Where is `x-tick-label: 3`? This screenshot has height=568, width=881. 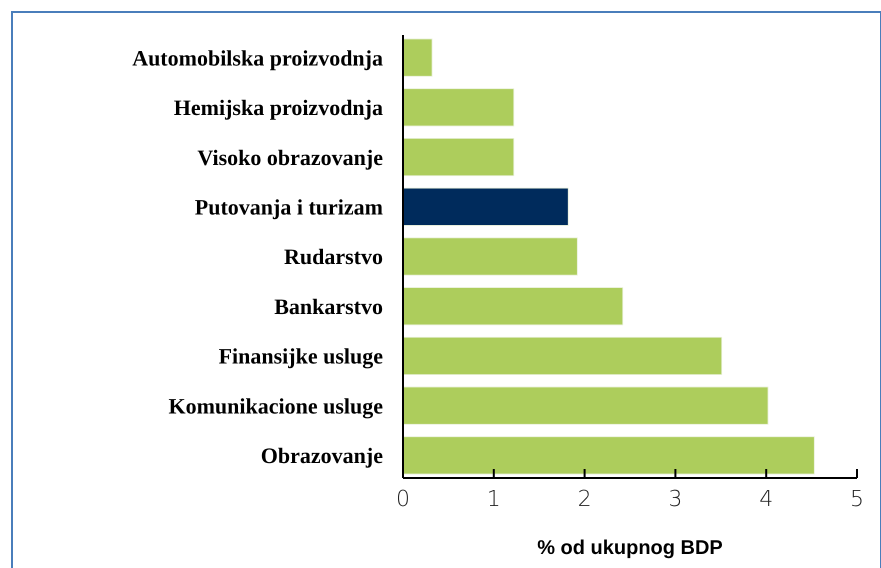
x-tick-label: 3 is located at coordinates (675, 499).